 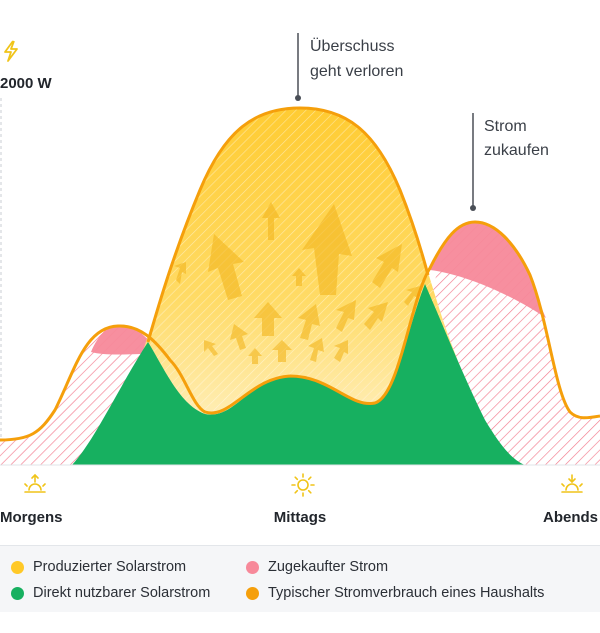 I want to click on legend-label: Zugekaufter Strom, so click(x=328, y=567).